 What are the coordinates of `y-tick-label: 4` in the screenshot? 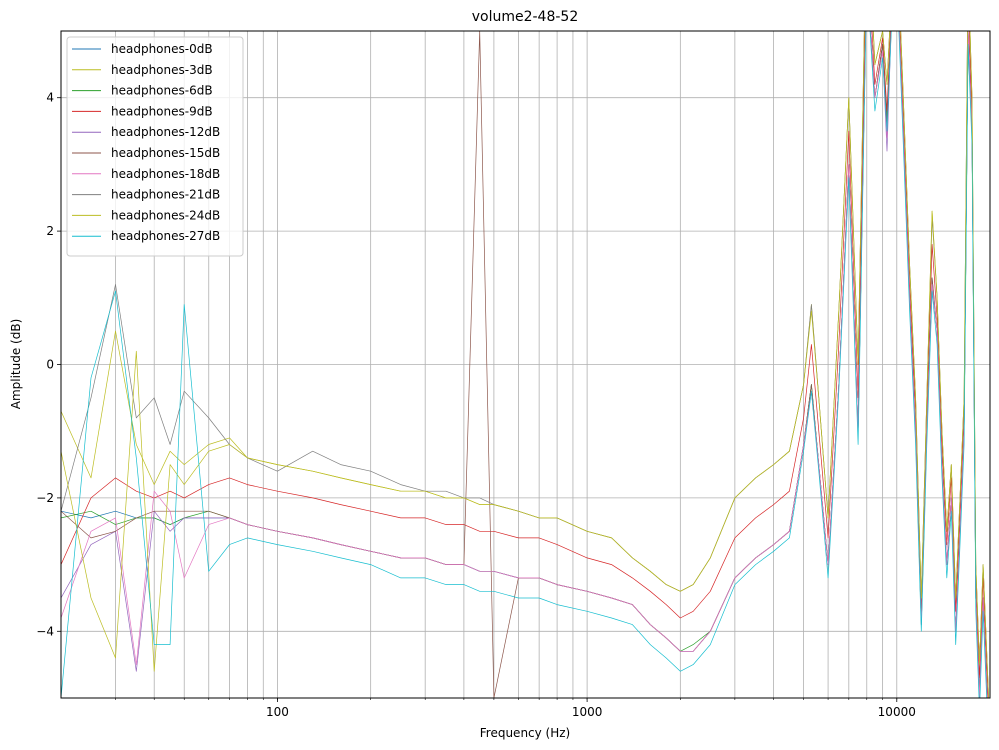 It's located at (50, 98).